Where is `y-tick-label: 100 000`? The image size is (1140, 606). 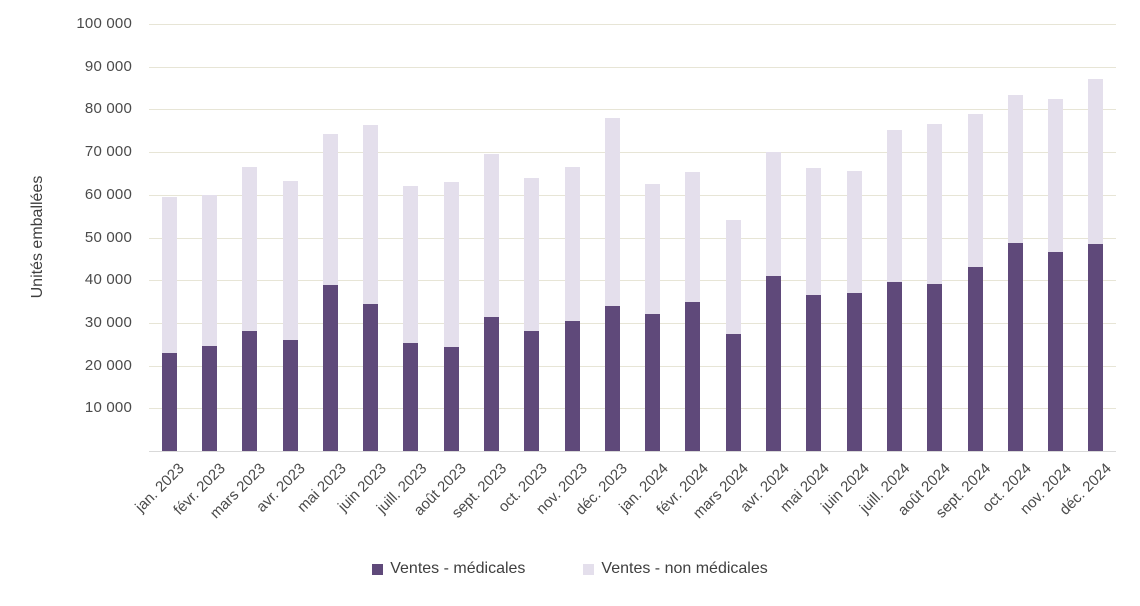 y-tick-label: 100 000 is located at coordinates (104, 23).